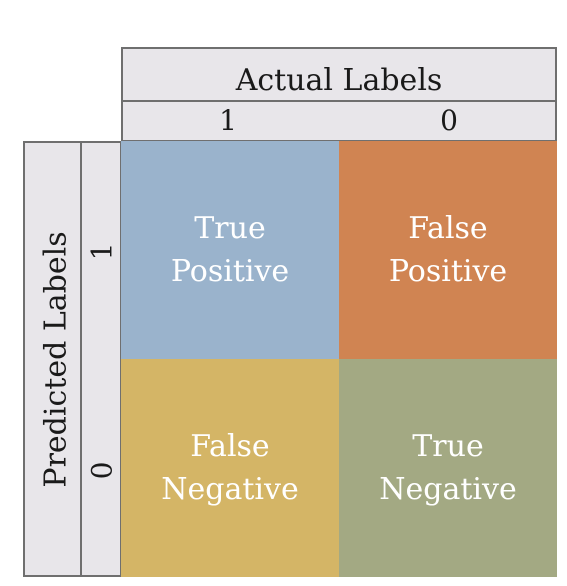 The height and width of the screenshot is (586, 567). What do you see at coordinates (102, 471) in the screenshot?
I see `predicted-tick-0: 0` at bounding box center [102, 471].